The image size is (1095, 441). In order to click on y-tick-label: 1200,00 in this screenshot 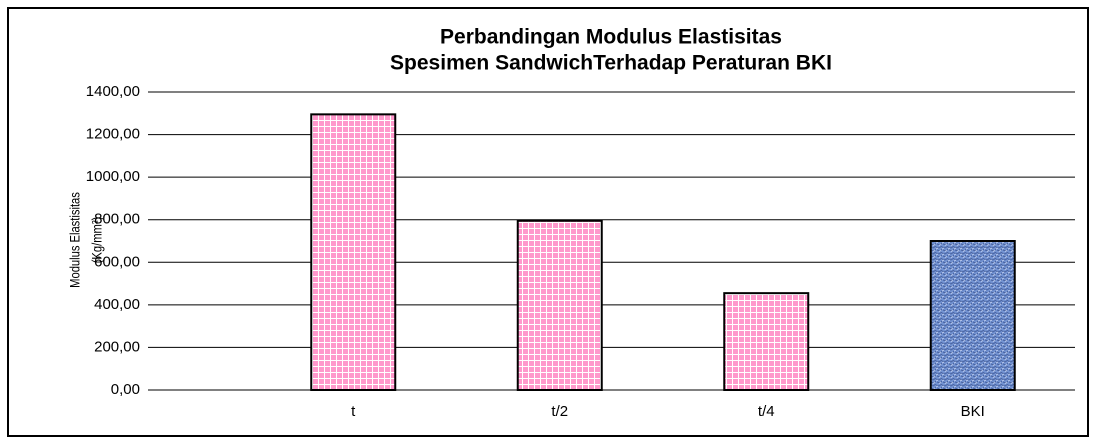, I will do `click(113, 134)`.